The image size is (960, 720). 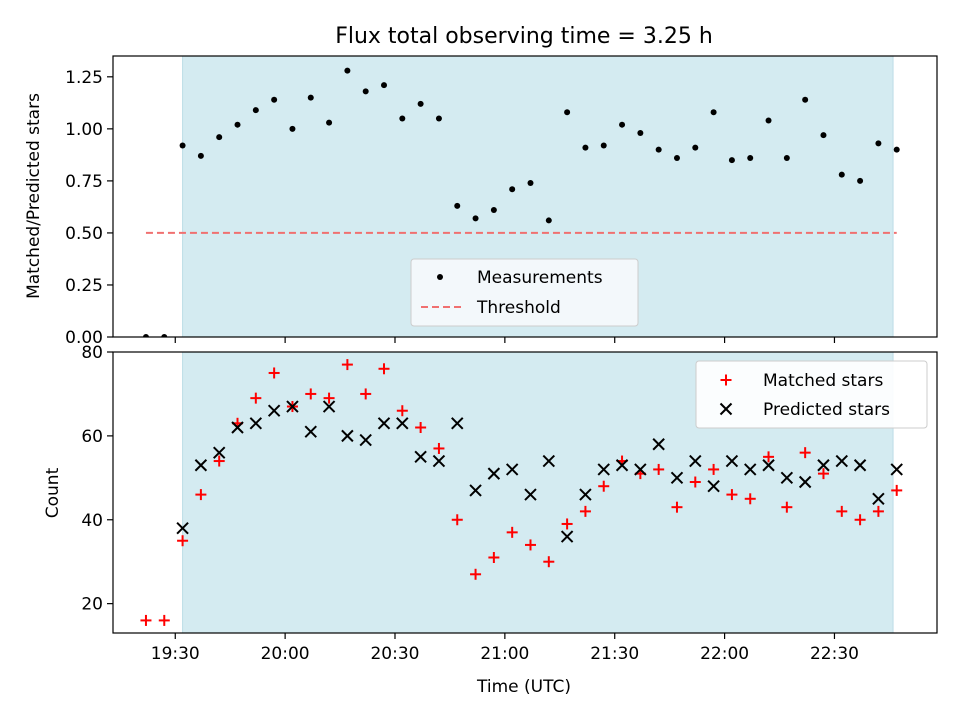 I want to click on legend-predicted-marker, so click(x=726, y=409).